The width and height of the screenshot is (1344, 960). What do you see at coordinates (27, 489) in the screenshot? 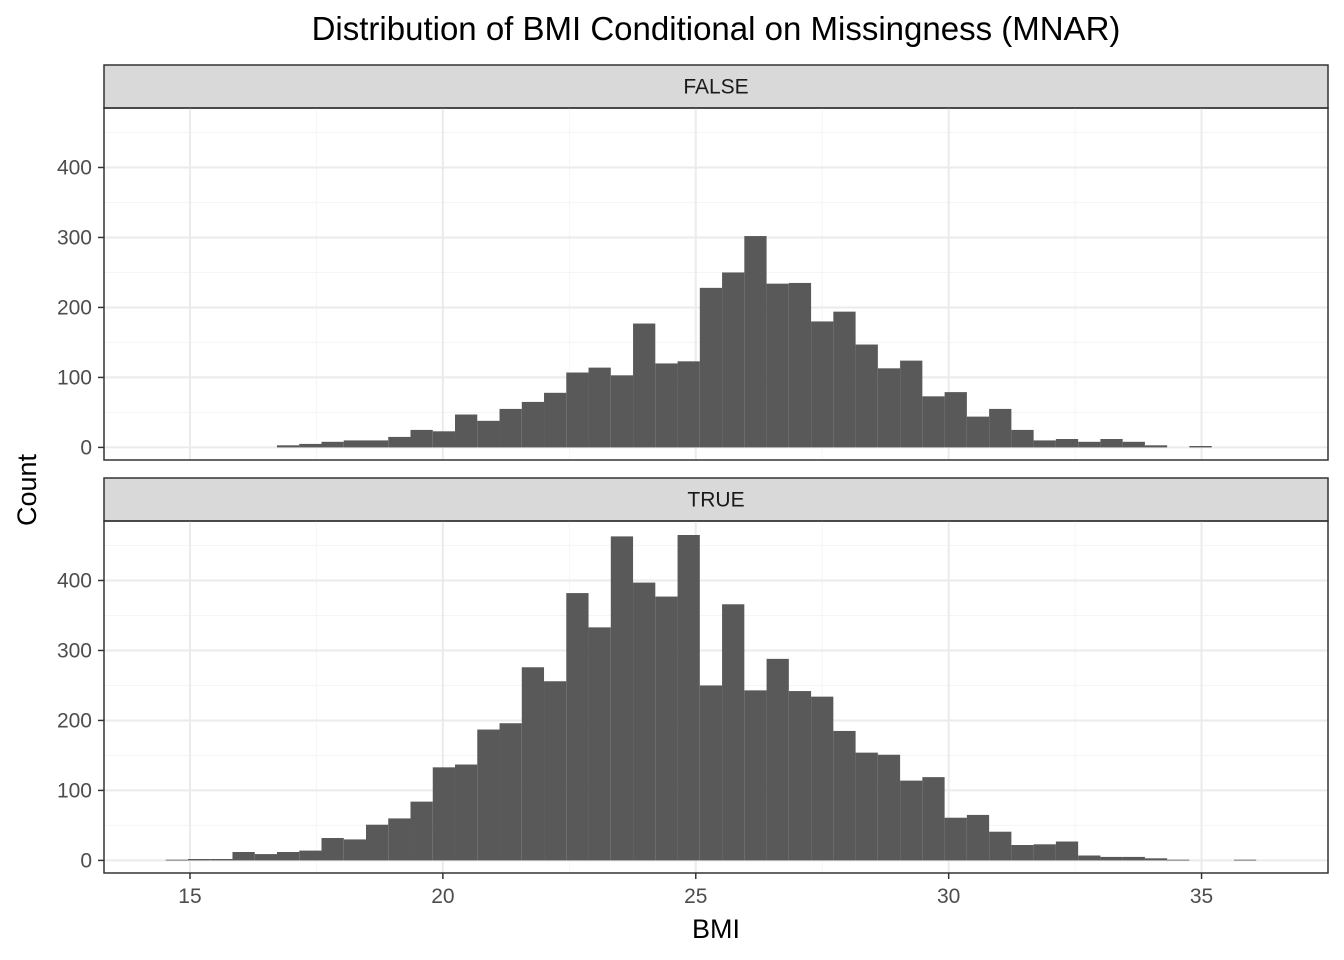
I see `y-axis-title: Count` at bounding box center [27, 489].